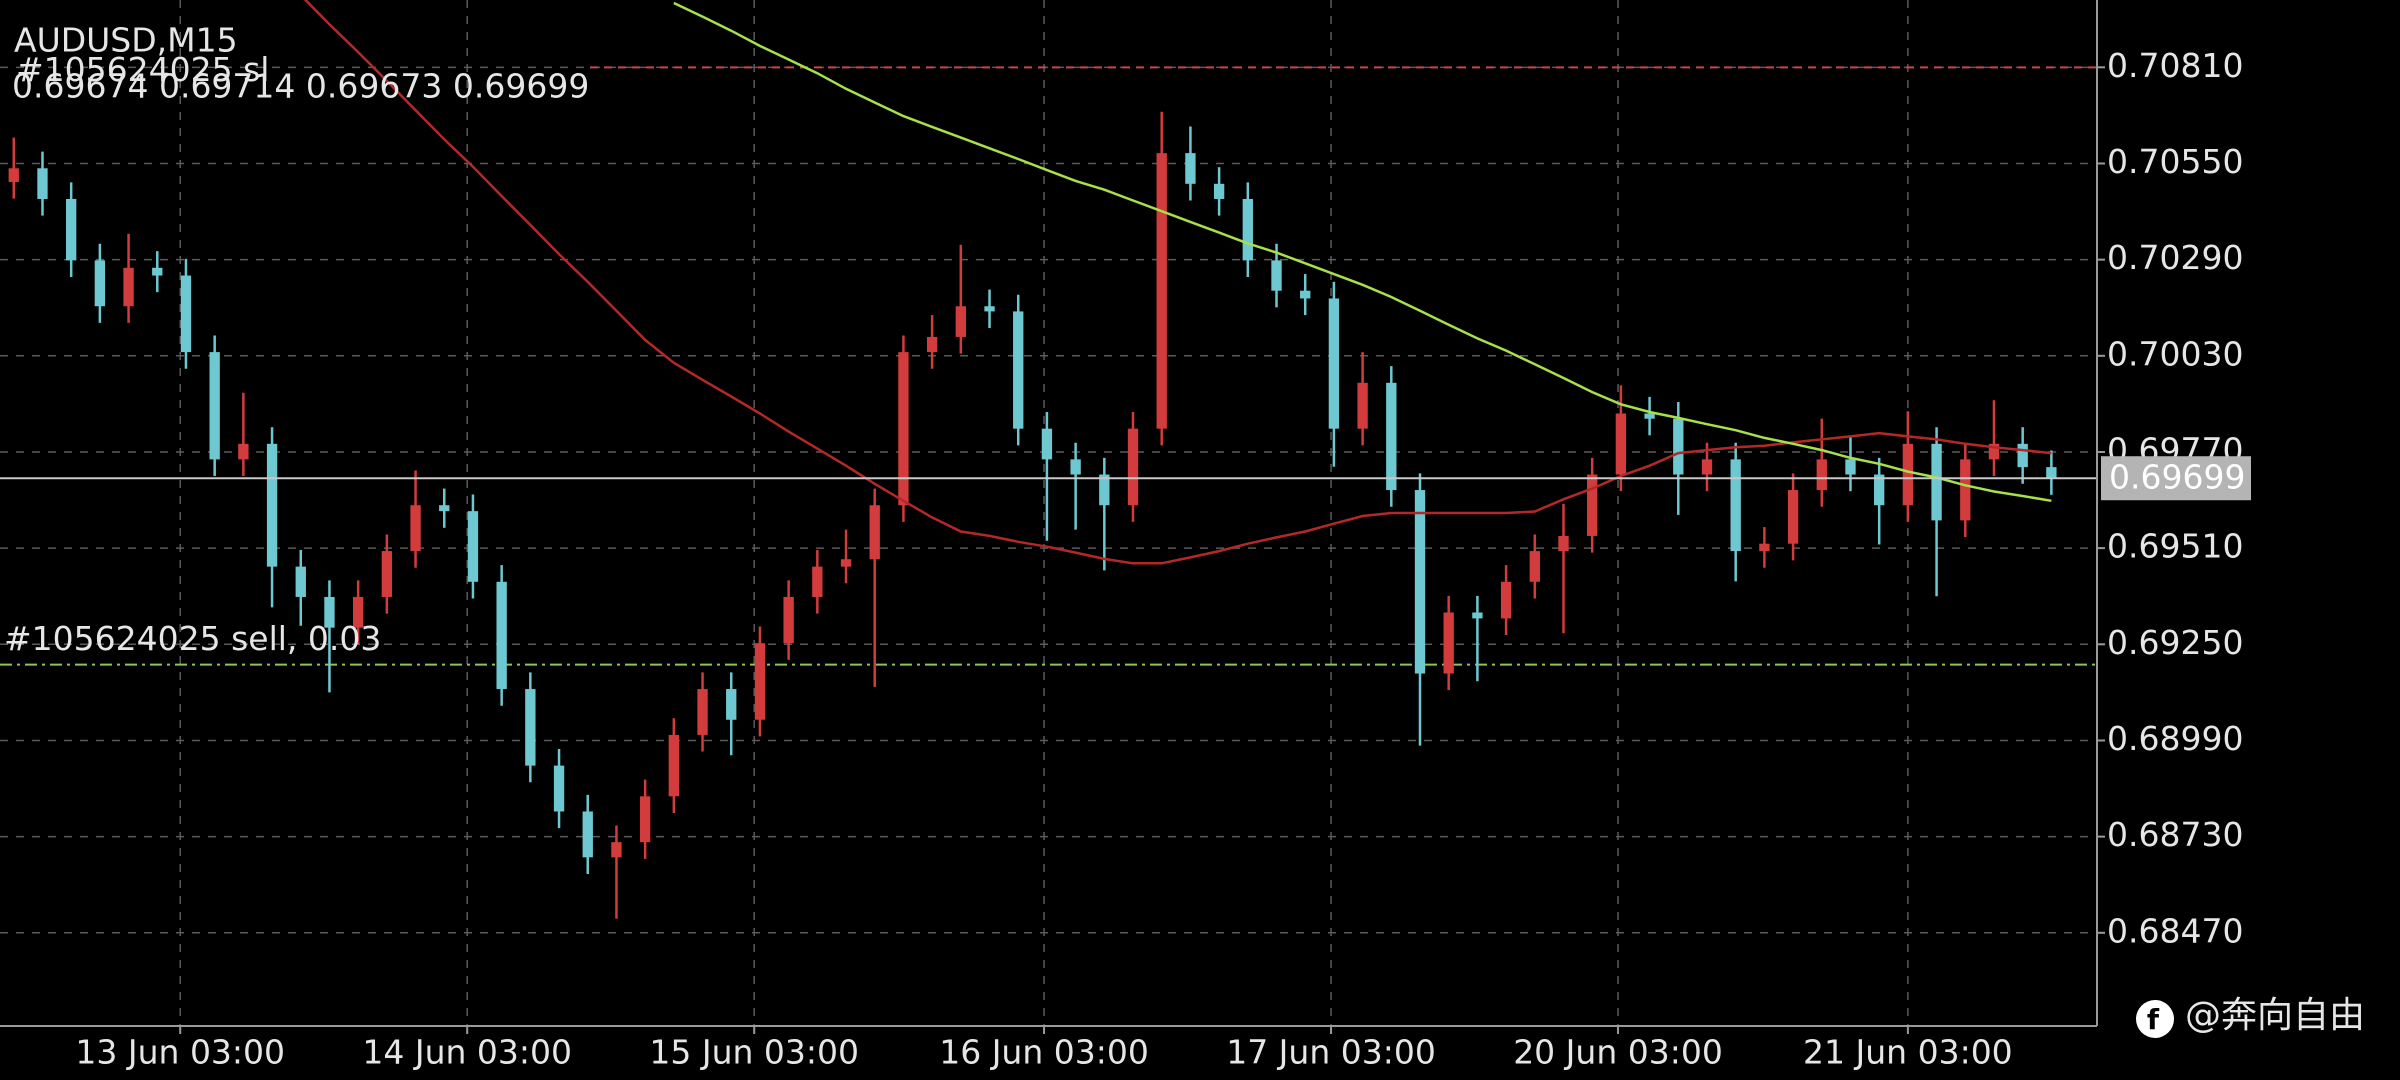 This screenshot has height=1080, width=2400. I want to click on y-tick-label: 0.68990, so click(2175, 738).